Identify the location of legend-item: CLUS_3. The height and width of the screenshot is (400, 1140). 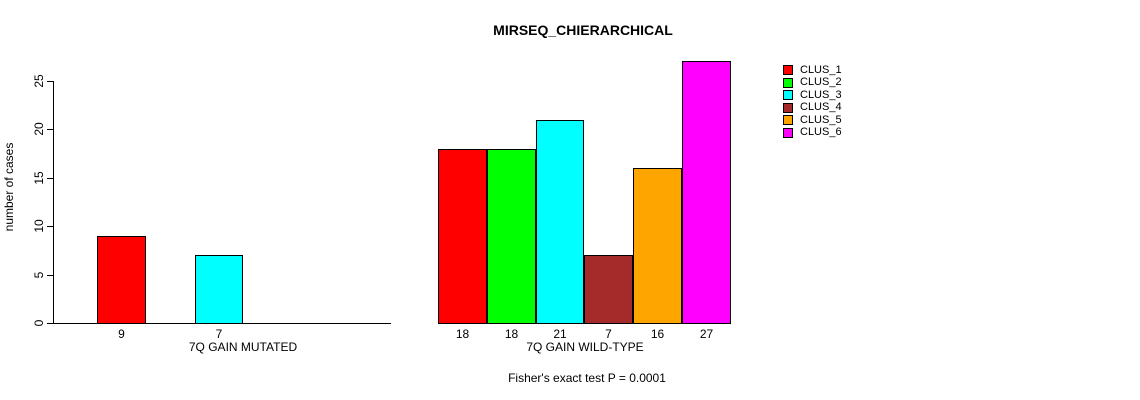
(812, 94).